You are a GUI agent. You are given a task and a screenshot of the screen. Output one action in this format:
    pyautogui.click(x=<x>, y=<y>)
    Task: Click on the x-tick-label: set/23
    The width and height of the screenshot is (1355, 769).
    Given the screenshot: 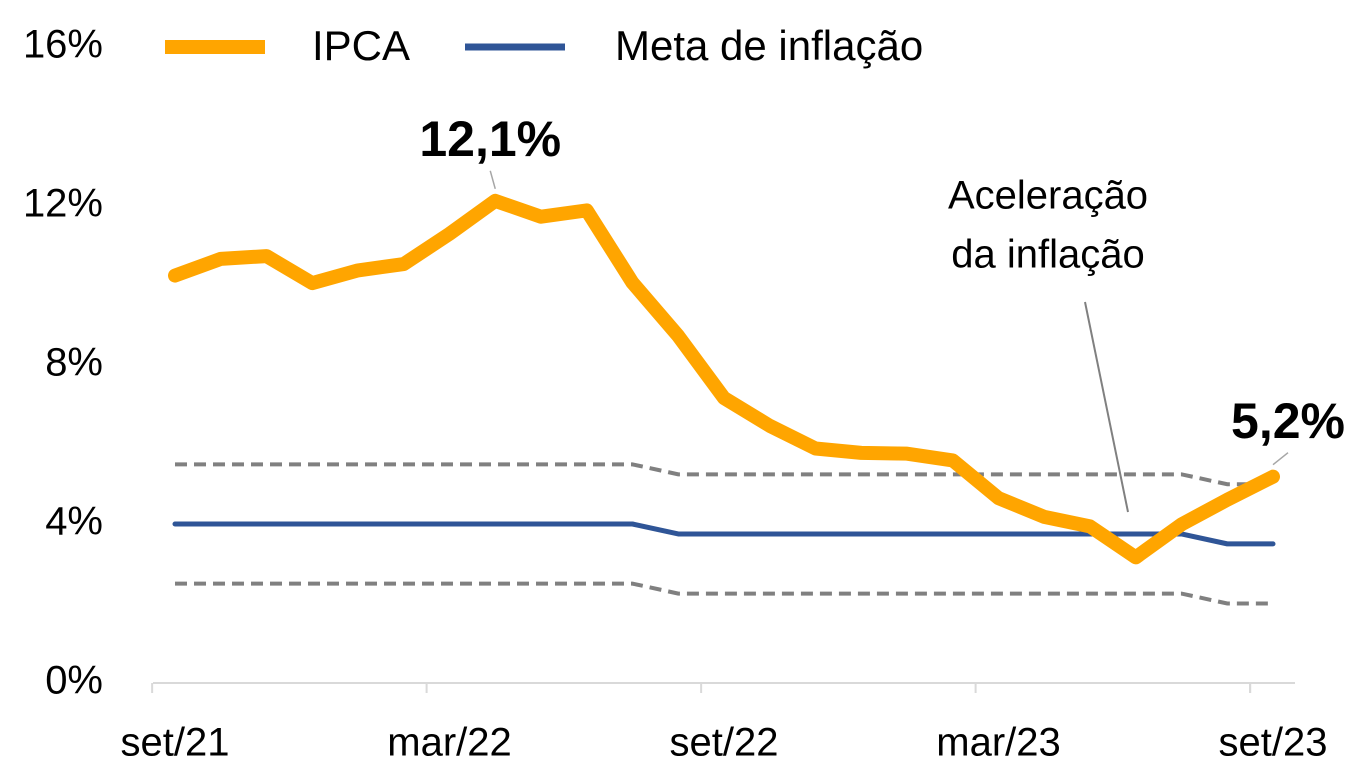 What is the action you would take?
    pyautogui.click(x=1273, y=743)
    